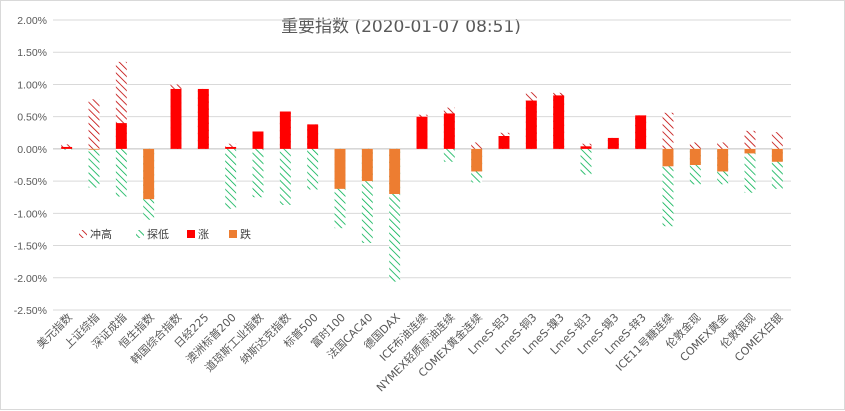 This screenshot has width=845, height=411. Describe the element at coordinates (140, 234) in the screenshot. I see `legend-swatch-low` at that location.